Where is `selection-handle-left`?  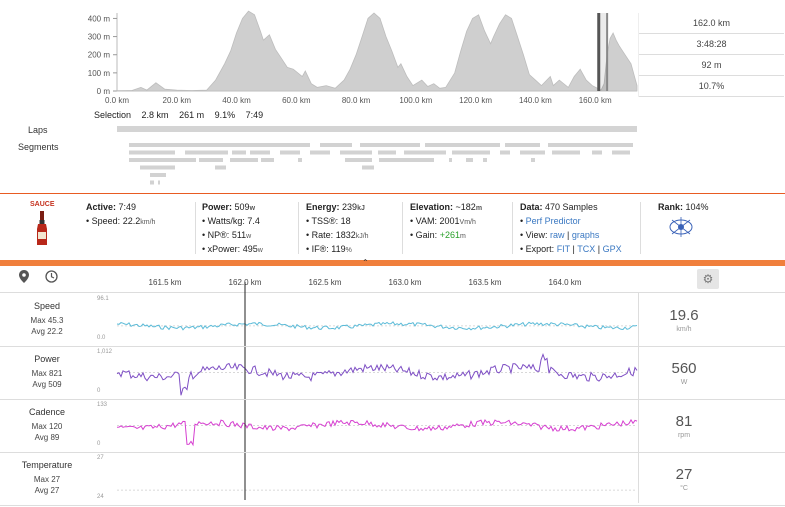 selection-handle-left is located at coordinates (599, 52).